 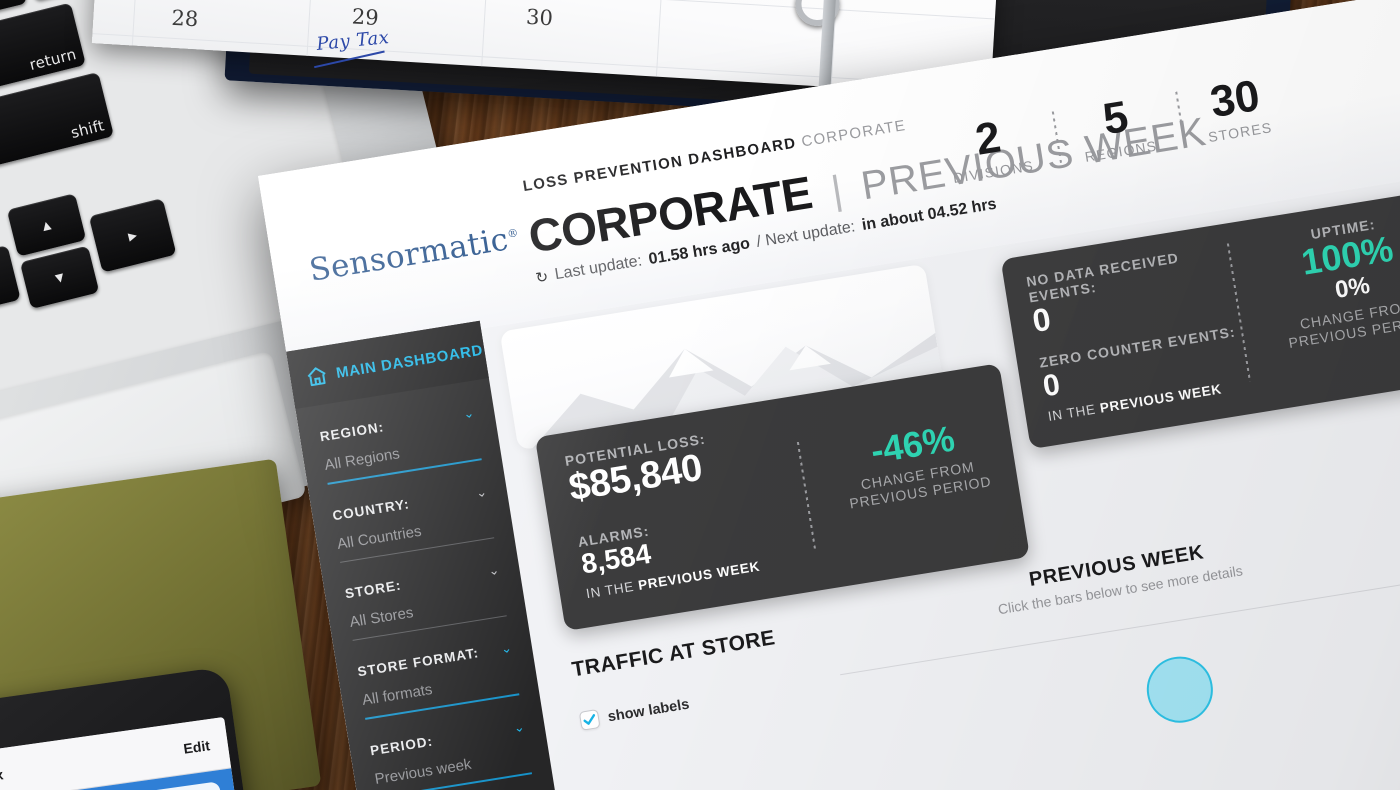 What do you see at coordinates (317, 376) in the screenshot?
I see `home-icon` at bounding box center [317, 376].